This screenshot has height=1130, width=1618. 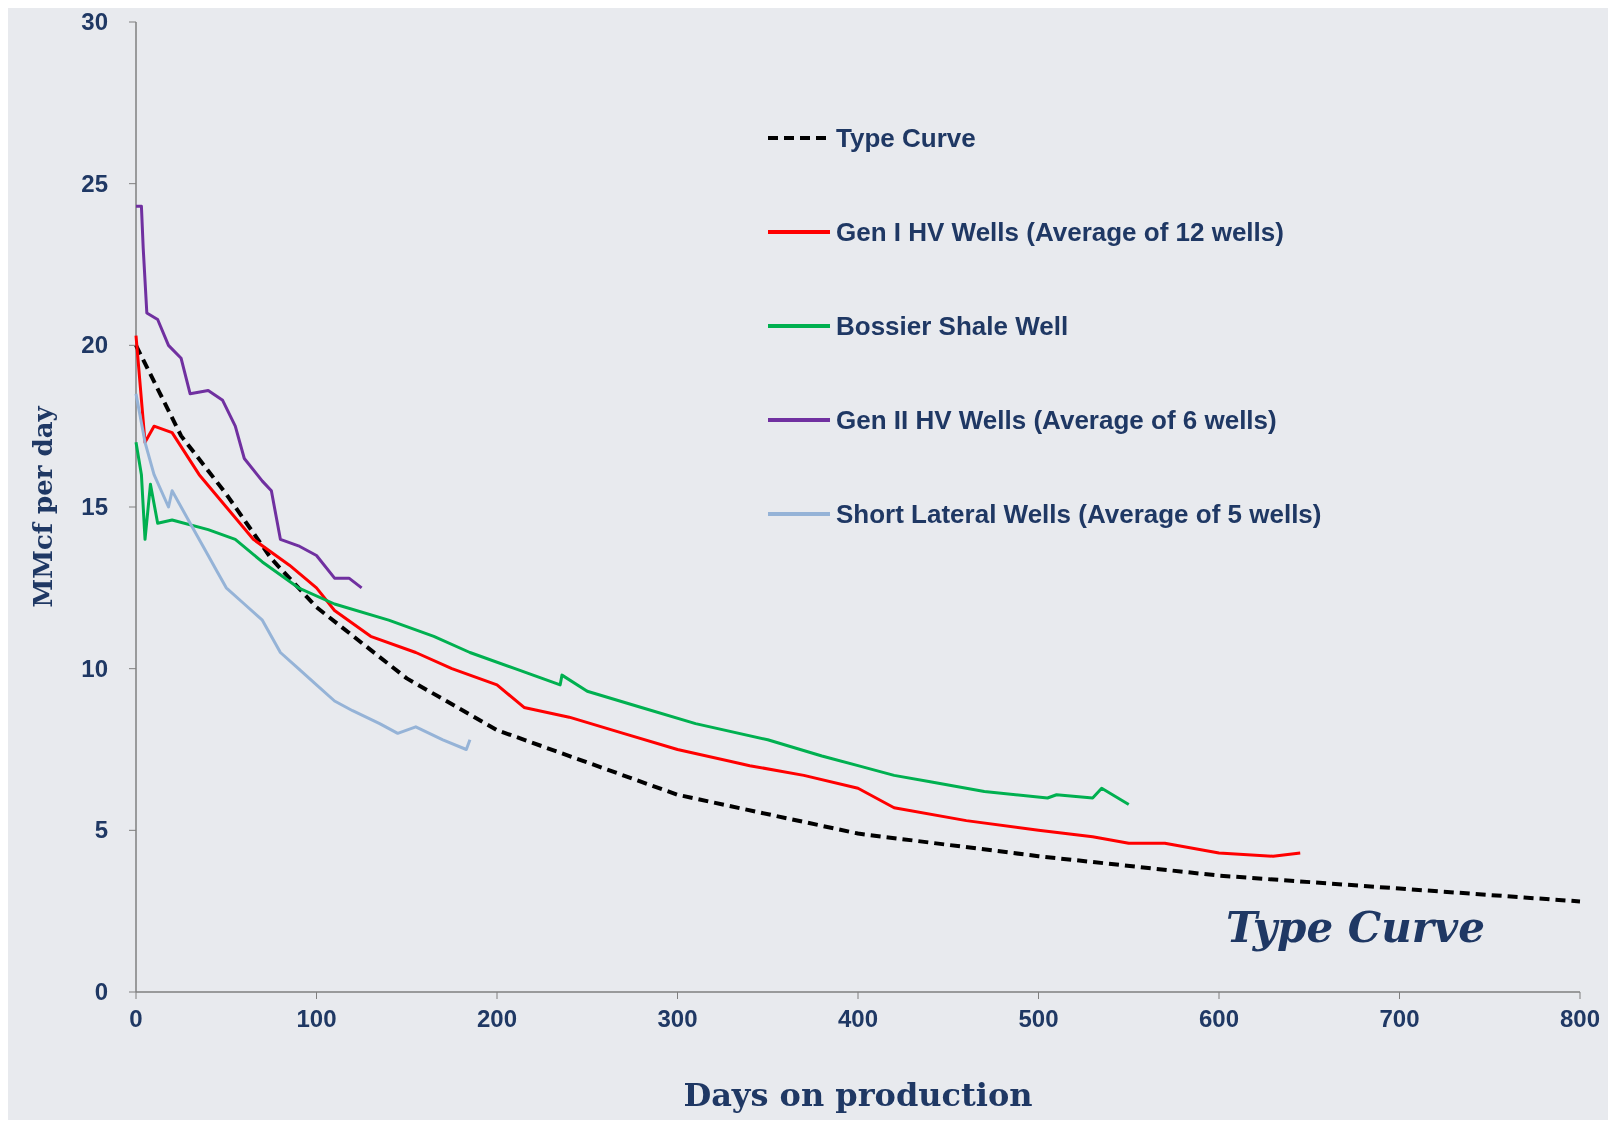 What do you see at coordinates (101, 830) in the screenshot?
I see `y-tick-label: 5` at bounding box center [101, 830].